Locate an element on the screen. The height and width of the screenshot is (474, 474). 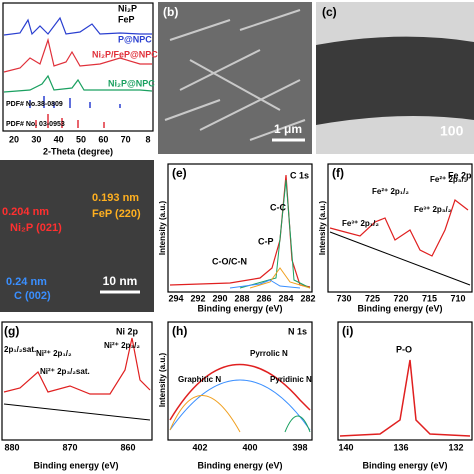
peak-label: C-P is located at coordinates (266, 241).